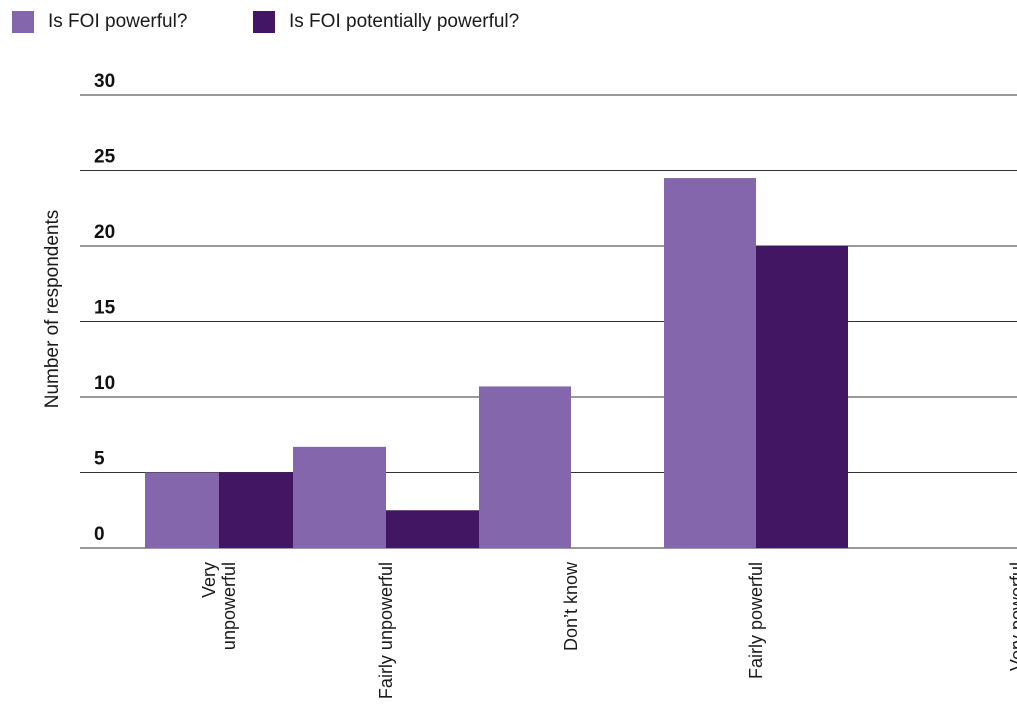 Image resolution: width=1017 pixels, height=724 pixels. I want to click on category-label-line: Very powerful, so click(1012, 616).